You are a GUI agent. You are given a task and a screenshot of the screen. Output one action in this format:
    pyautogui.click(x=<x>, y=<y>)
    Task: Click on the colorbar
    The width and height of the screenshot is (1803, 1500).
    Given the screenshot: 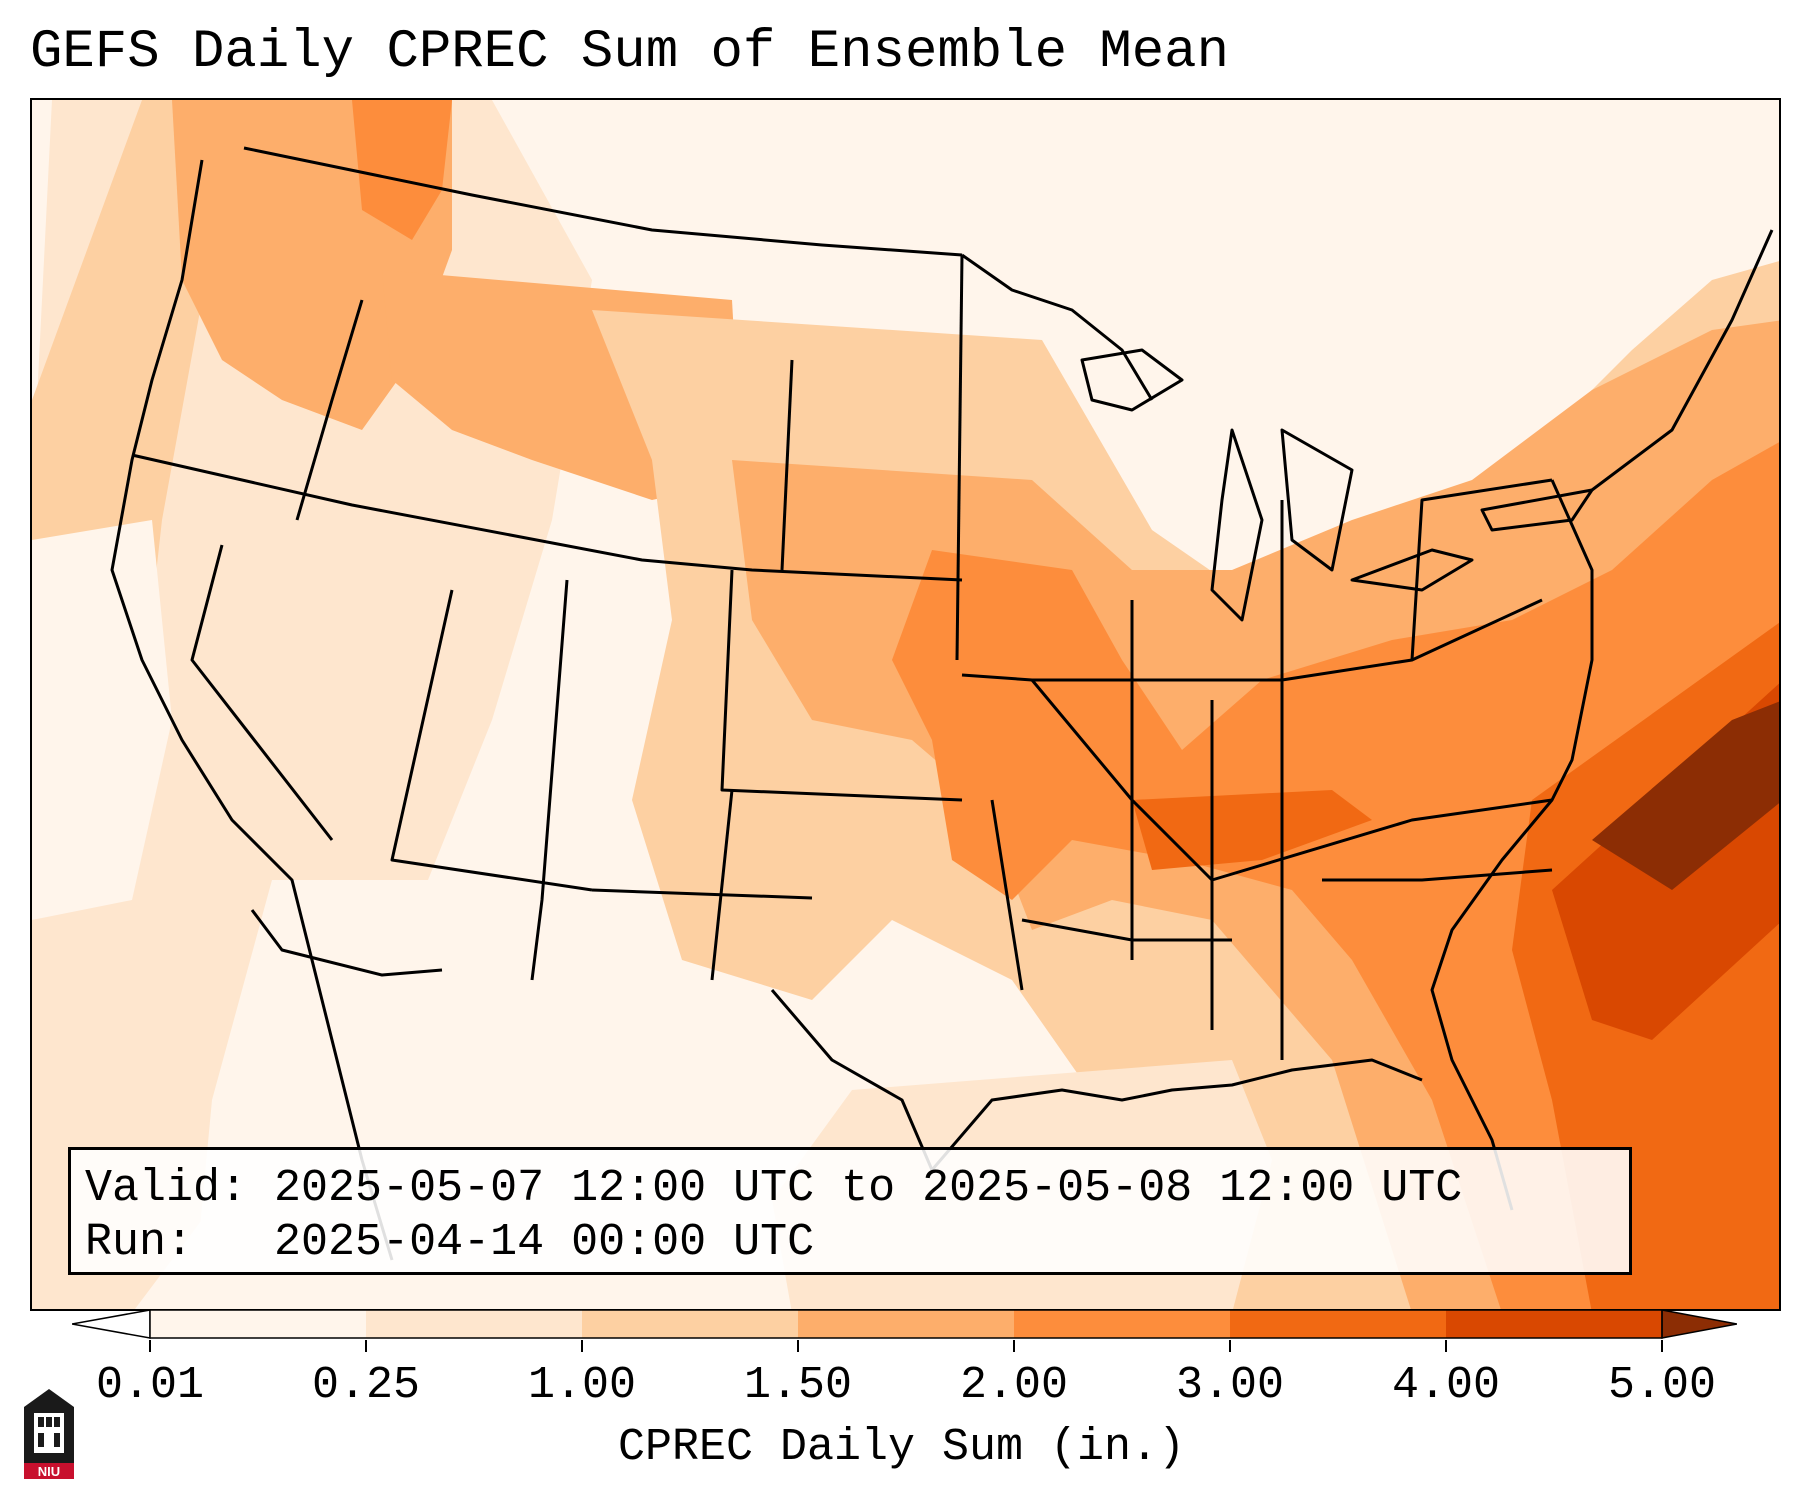 What is the action you would take?
    pyautogui.click(x=904, y=1324)
    